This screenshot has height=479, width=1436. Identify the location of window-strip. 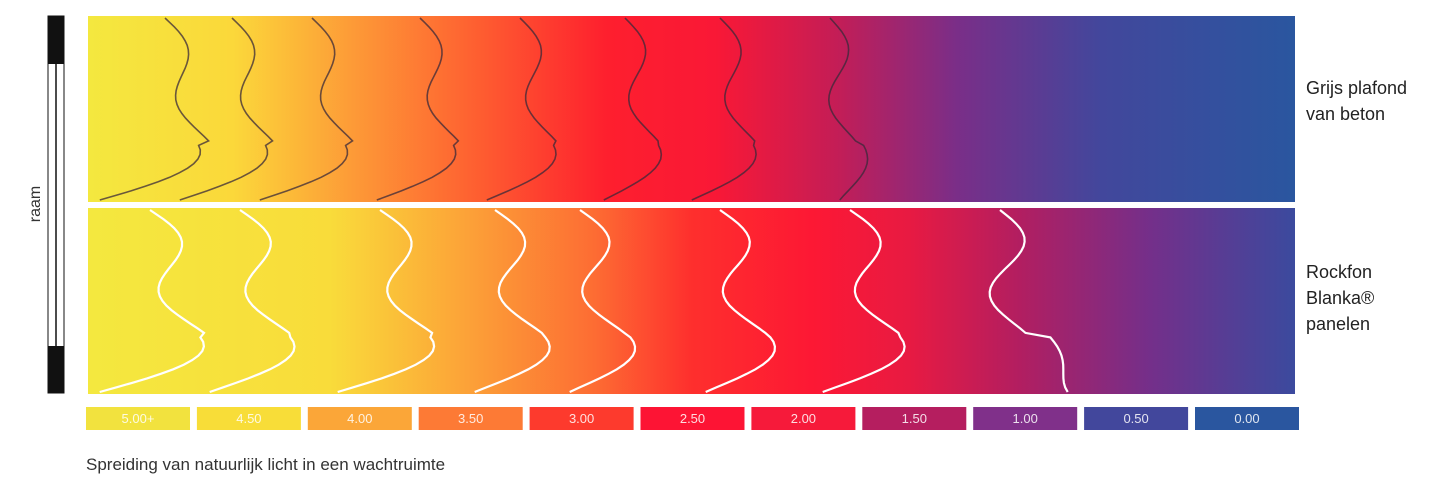
(56, 204).